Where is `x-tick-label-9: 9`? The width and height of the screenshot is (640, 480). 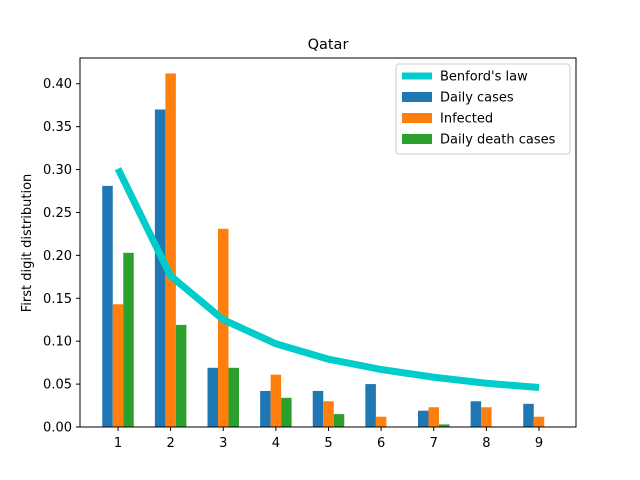
x-tick-label-9: 9 is located at coordinates (539, 443).